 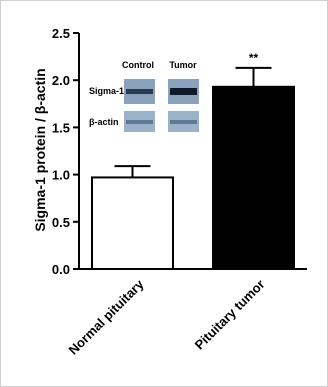 I want to click on error-bars, so click(x=193, y=122).